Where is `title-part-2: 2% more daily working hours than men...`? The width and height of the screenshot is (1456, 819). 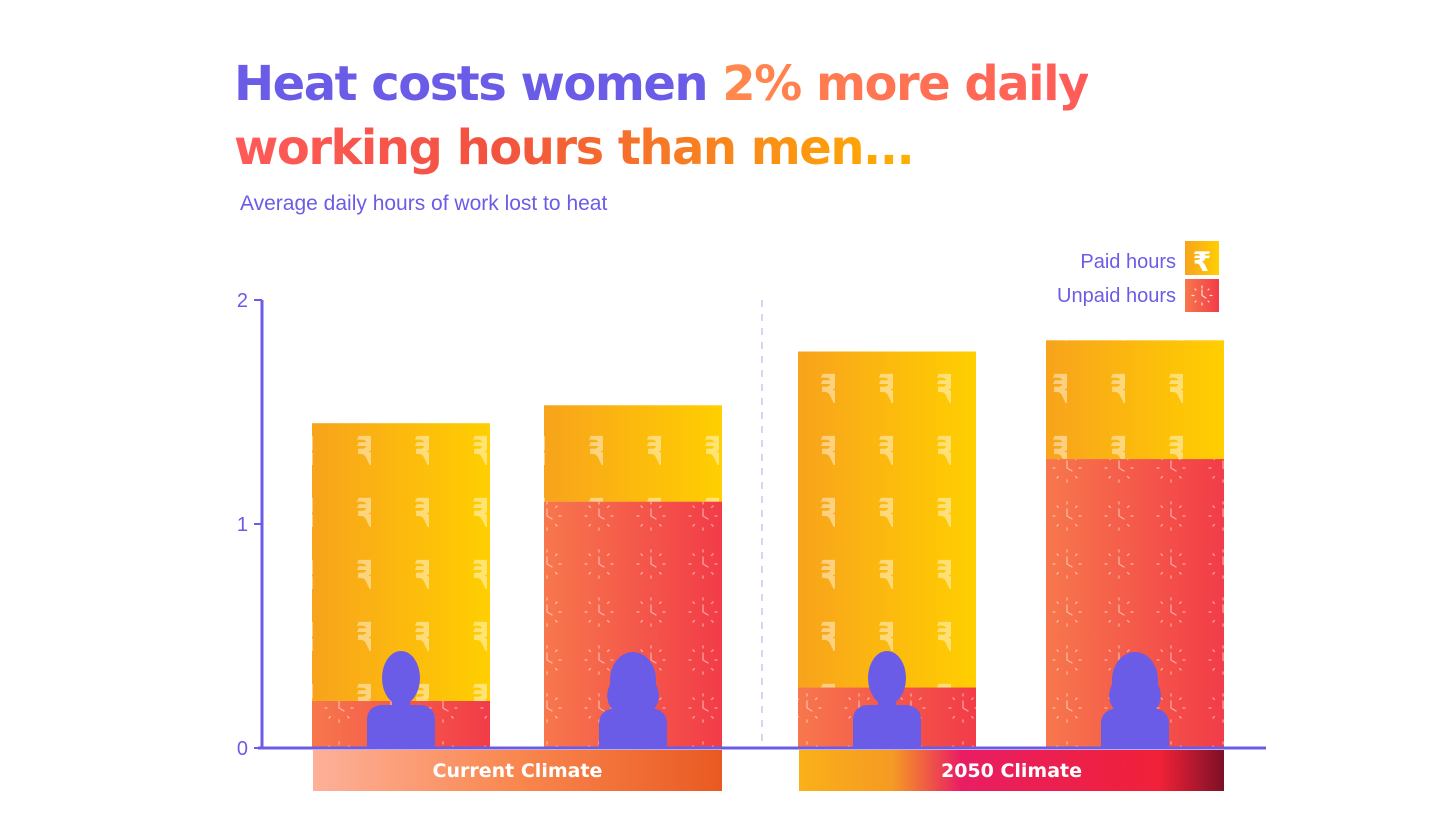 title-part-2: 2% more daily working hours than men... is located at coordinates (661, 116).